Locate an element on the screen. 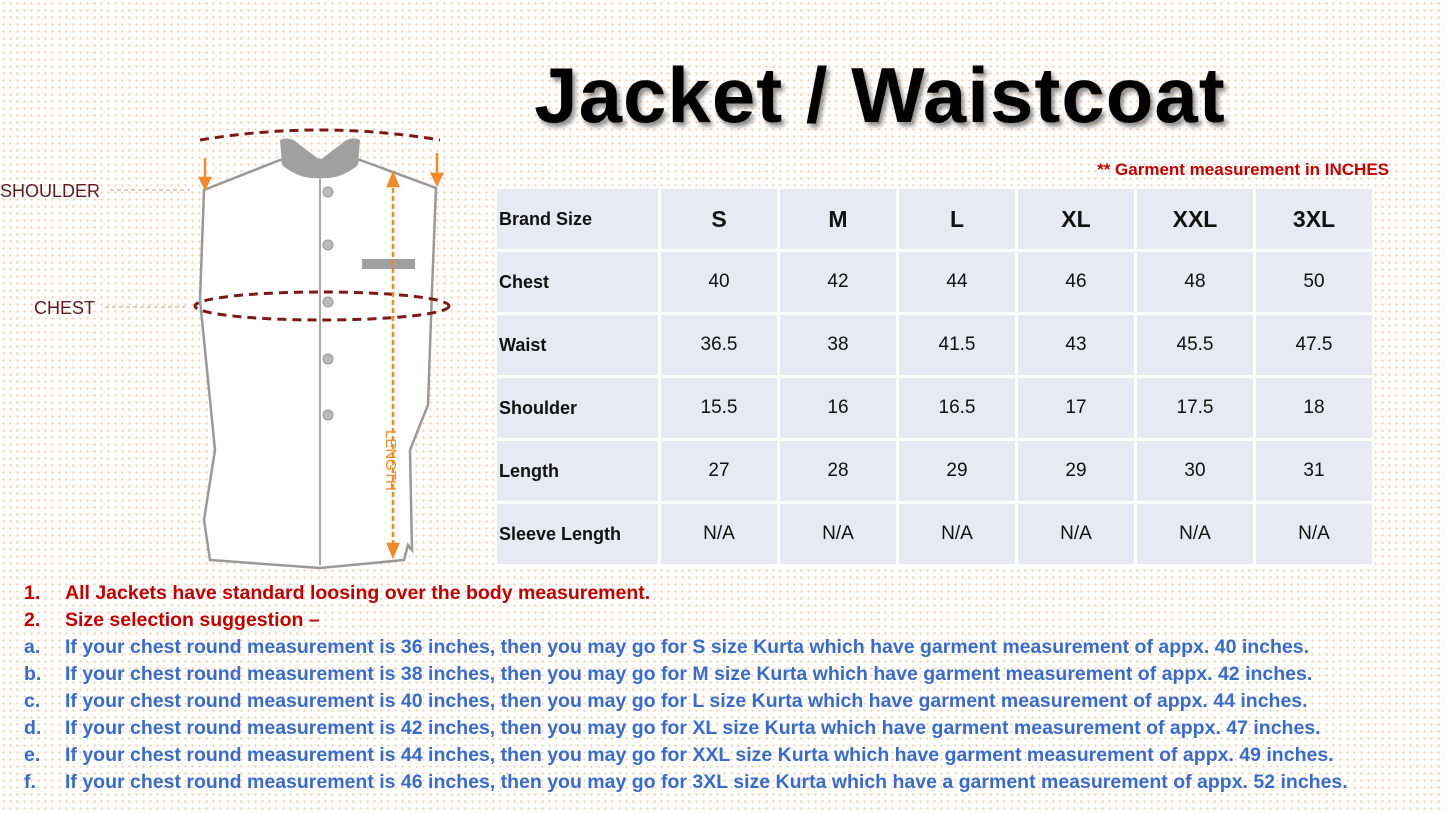 This screenshot has height=813, width=1445. table-cell: Length is located at coordinates (577, 471).